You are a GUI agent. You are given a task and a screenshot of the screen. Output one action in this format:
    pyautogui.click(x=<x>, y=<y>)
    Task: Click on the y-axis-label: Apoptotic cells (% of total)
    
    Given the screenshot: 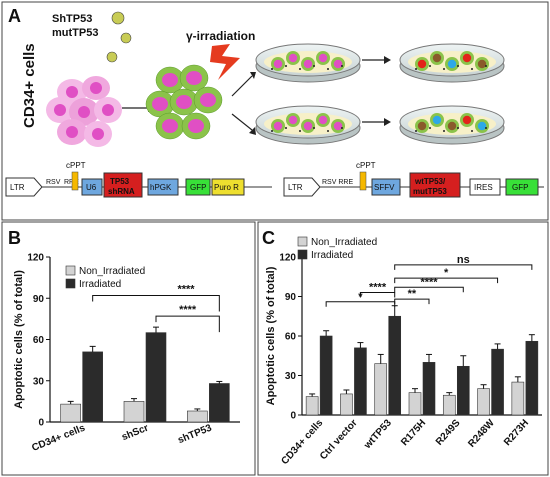 What is the action you would take?
    pyautogui.click(x=271, y=335)
    